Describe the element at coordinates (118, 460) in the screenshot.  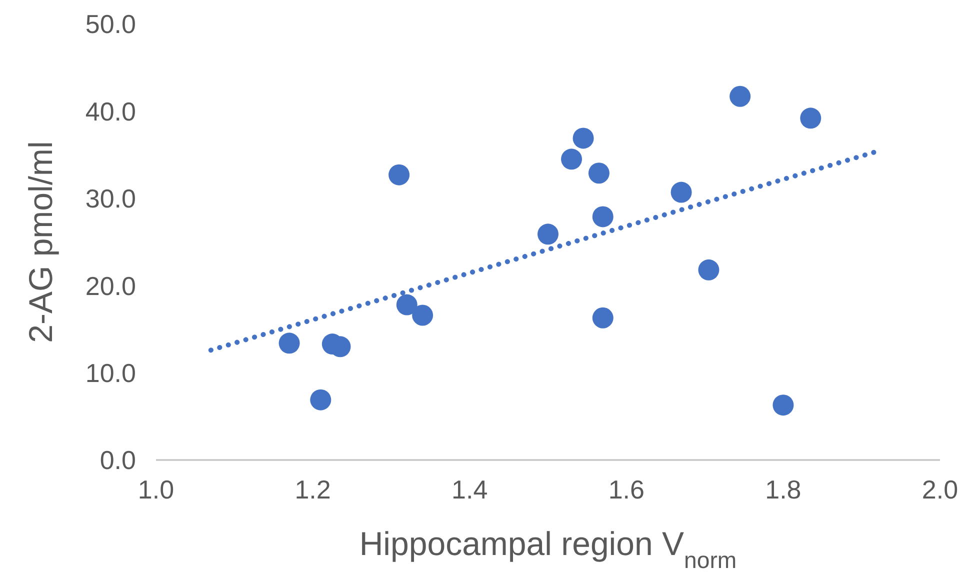
I see `y-tick-label: 0.0` at that location.